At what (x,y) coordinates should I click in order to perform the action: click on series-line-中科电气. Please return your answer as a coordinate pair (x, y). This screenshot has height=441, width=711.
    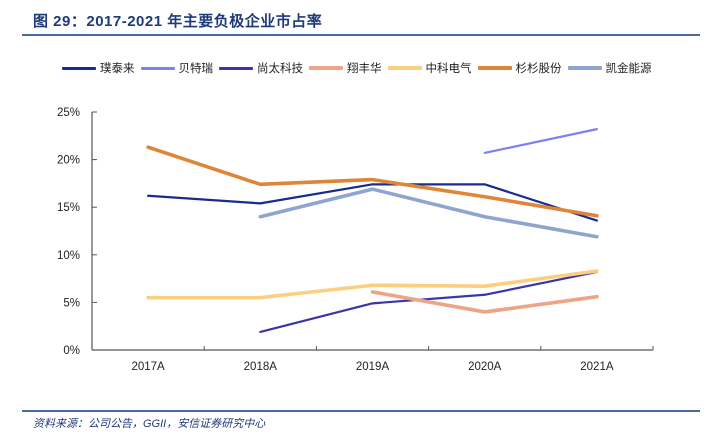
    Looking at the image, I should click on (372, 284).